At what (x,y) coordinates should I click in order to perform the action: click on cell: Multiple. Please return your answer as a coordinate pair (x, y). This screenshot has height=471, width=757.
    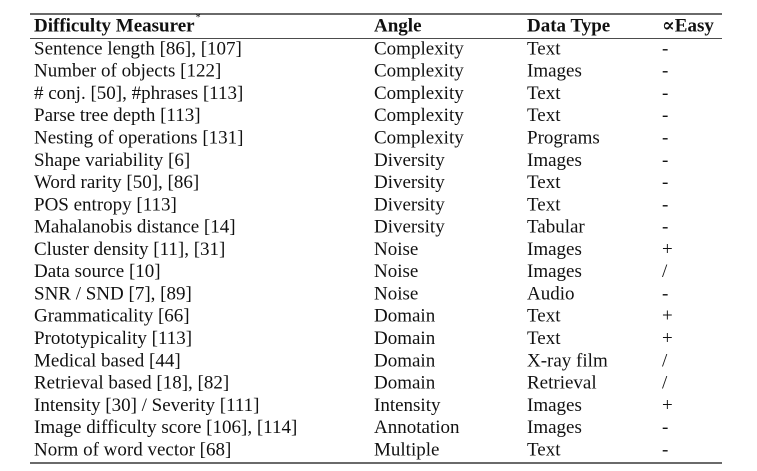
    Looking at the image, I should click on (406, 449).